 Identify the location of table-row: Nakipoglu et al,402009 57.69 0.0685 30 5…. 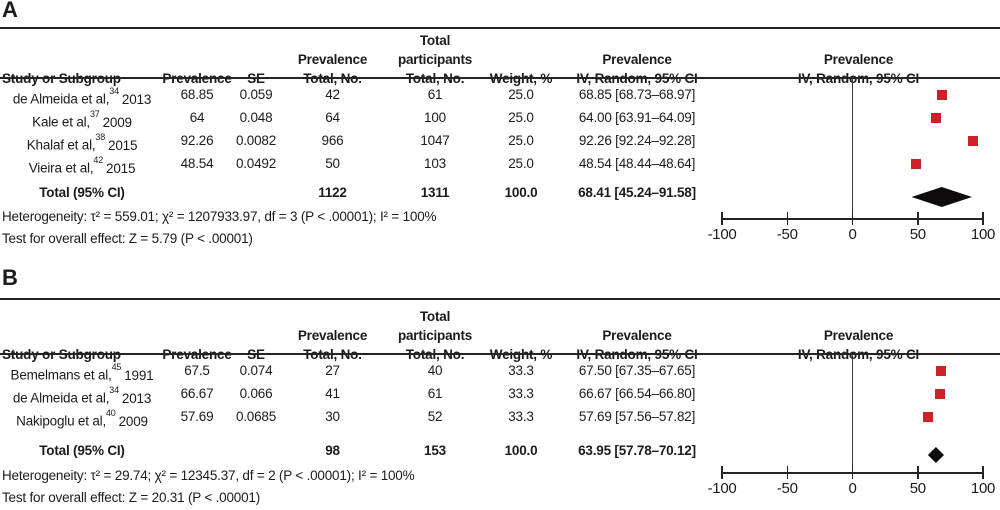
(500, 417).